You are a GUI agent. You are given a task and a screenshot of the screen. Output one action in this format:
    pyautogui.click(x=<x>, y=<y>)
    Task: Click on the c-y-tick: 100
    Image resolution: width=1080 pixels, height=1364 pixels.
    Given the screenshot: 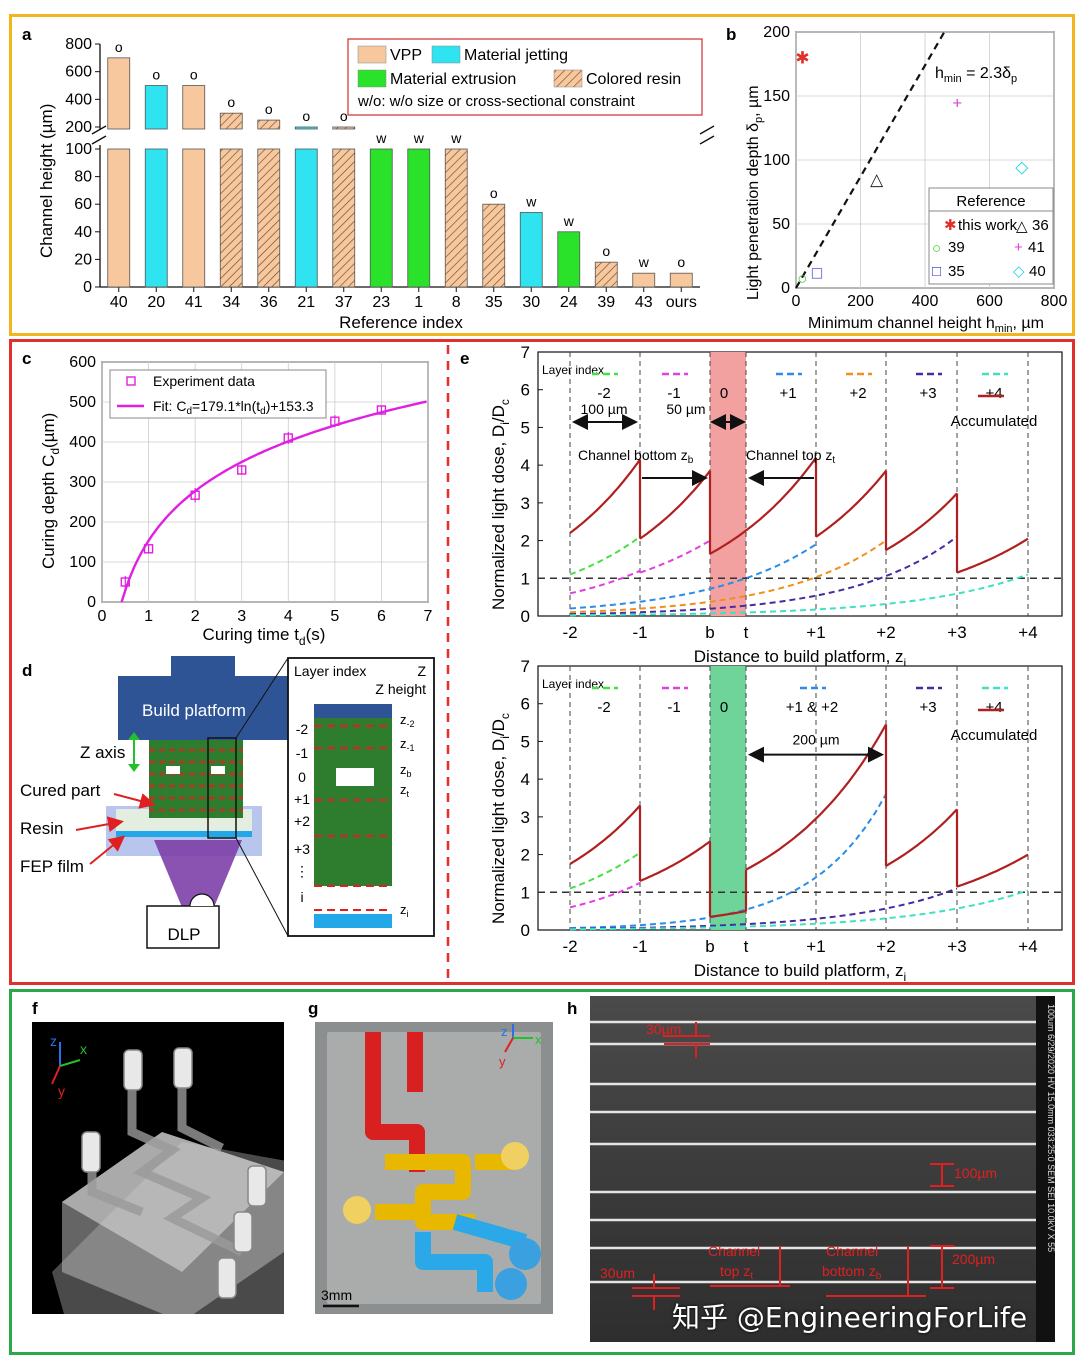 What is the action you would take?
    pyautogui.click(x=82, y=562)
    